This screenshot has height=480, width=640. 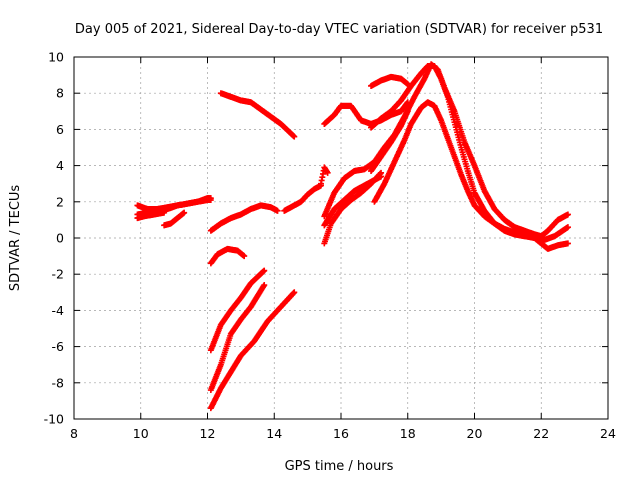 I want to click on data-series-s10, so click(x=237, y=338).